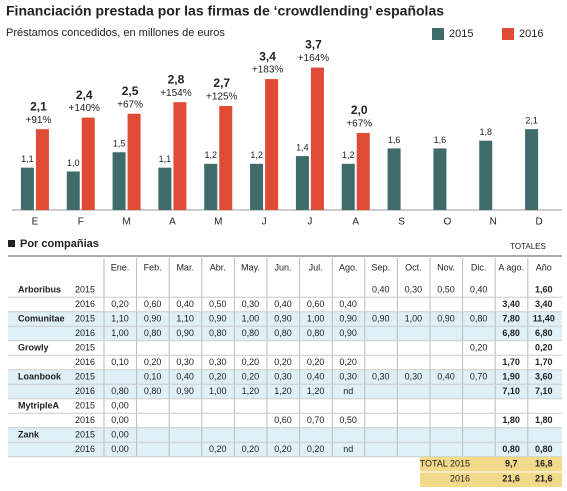 This screenshot has height=491, width=567. Describe the element at coordinates (222, 97) in the screenshot. I see `annotation: +125%` at that location.